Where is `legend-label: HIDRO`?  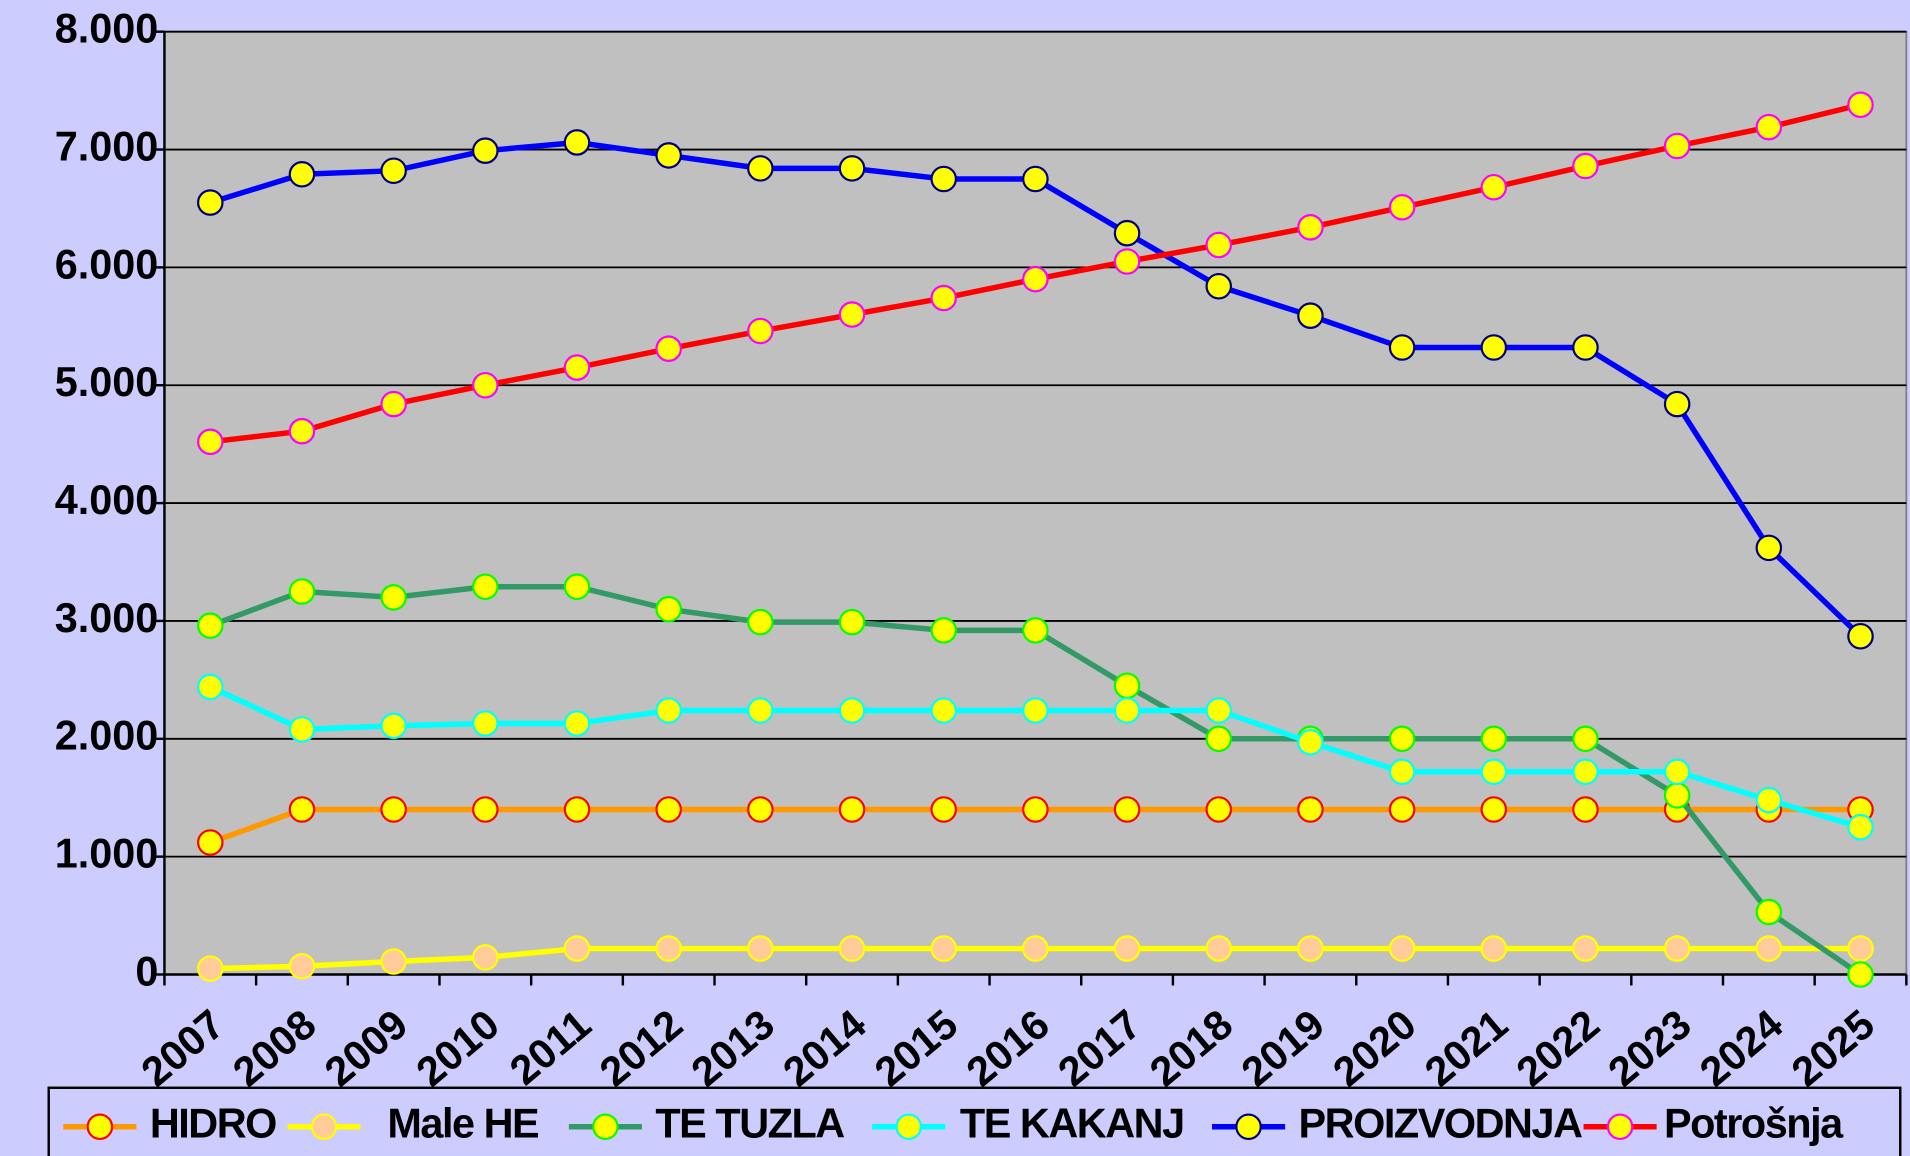 legend-label: HIDRO is located at coordinates (213, 1124).